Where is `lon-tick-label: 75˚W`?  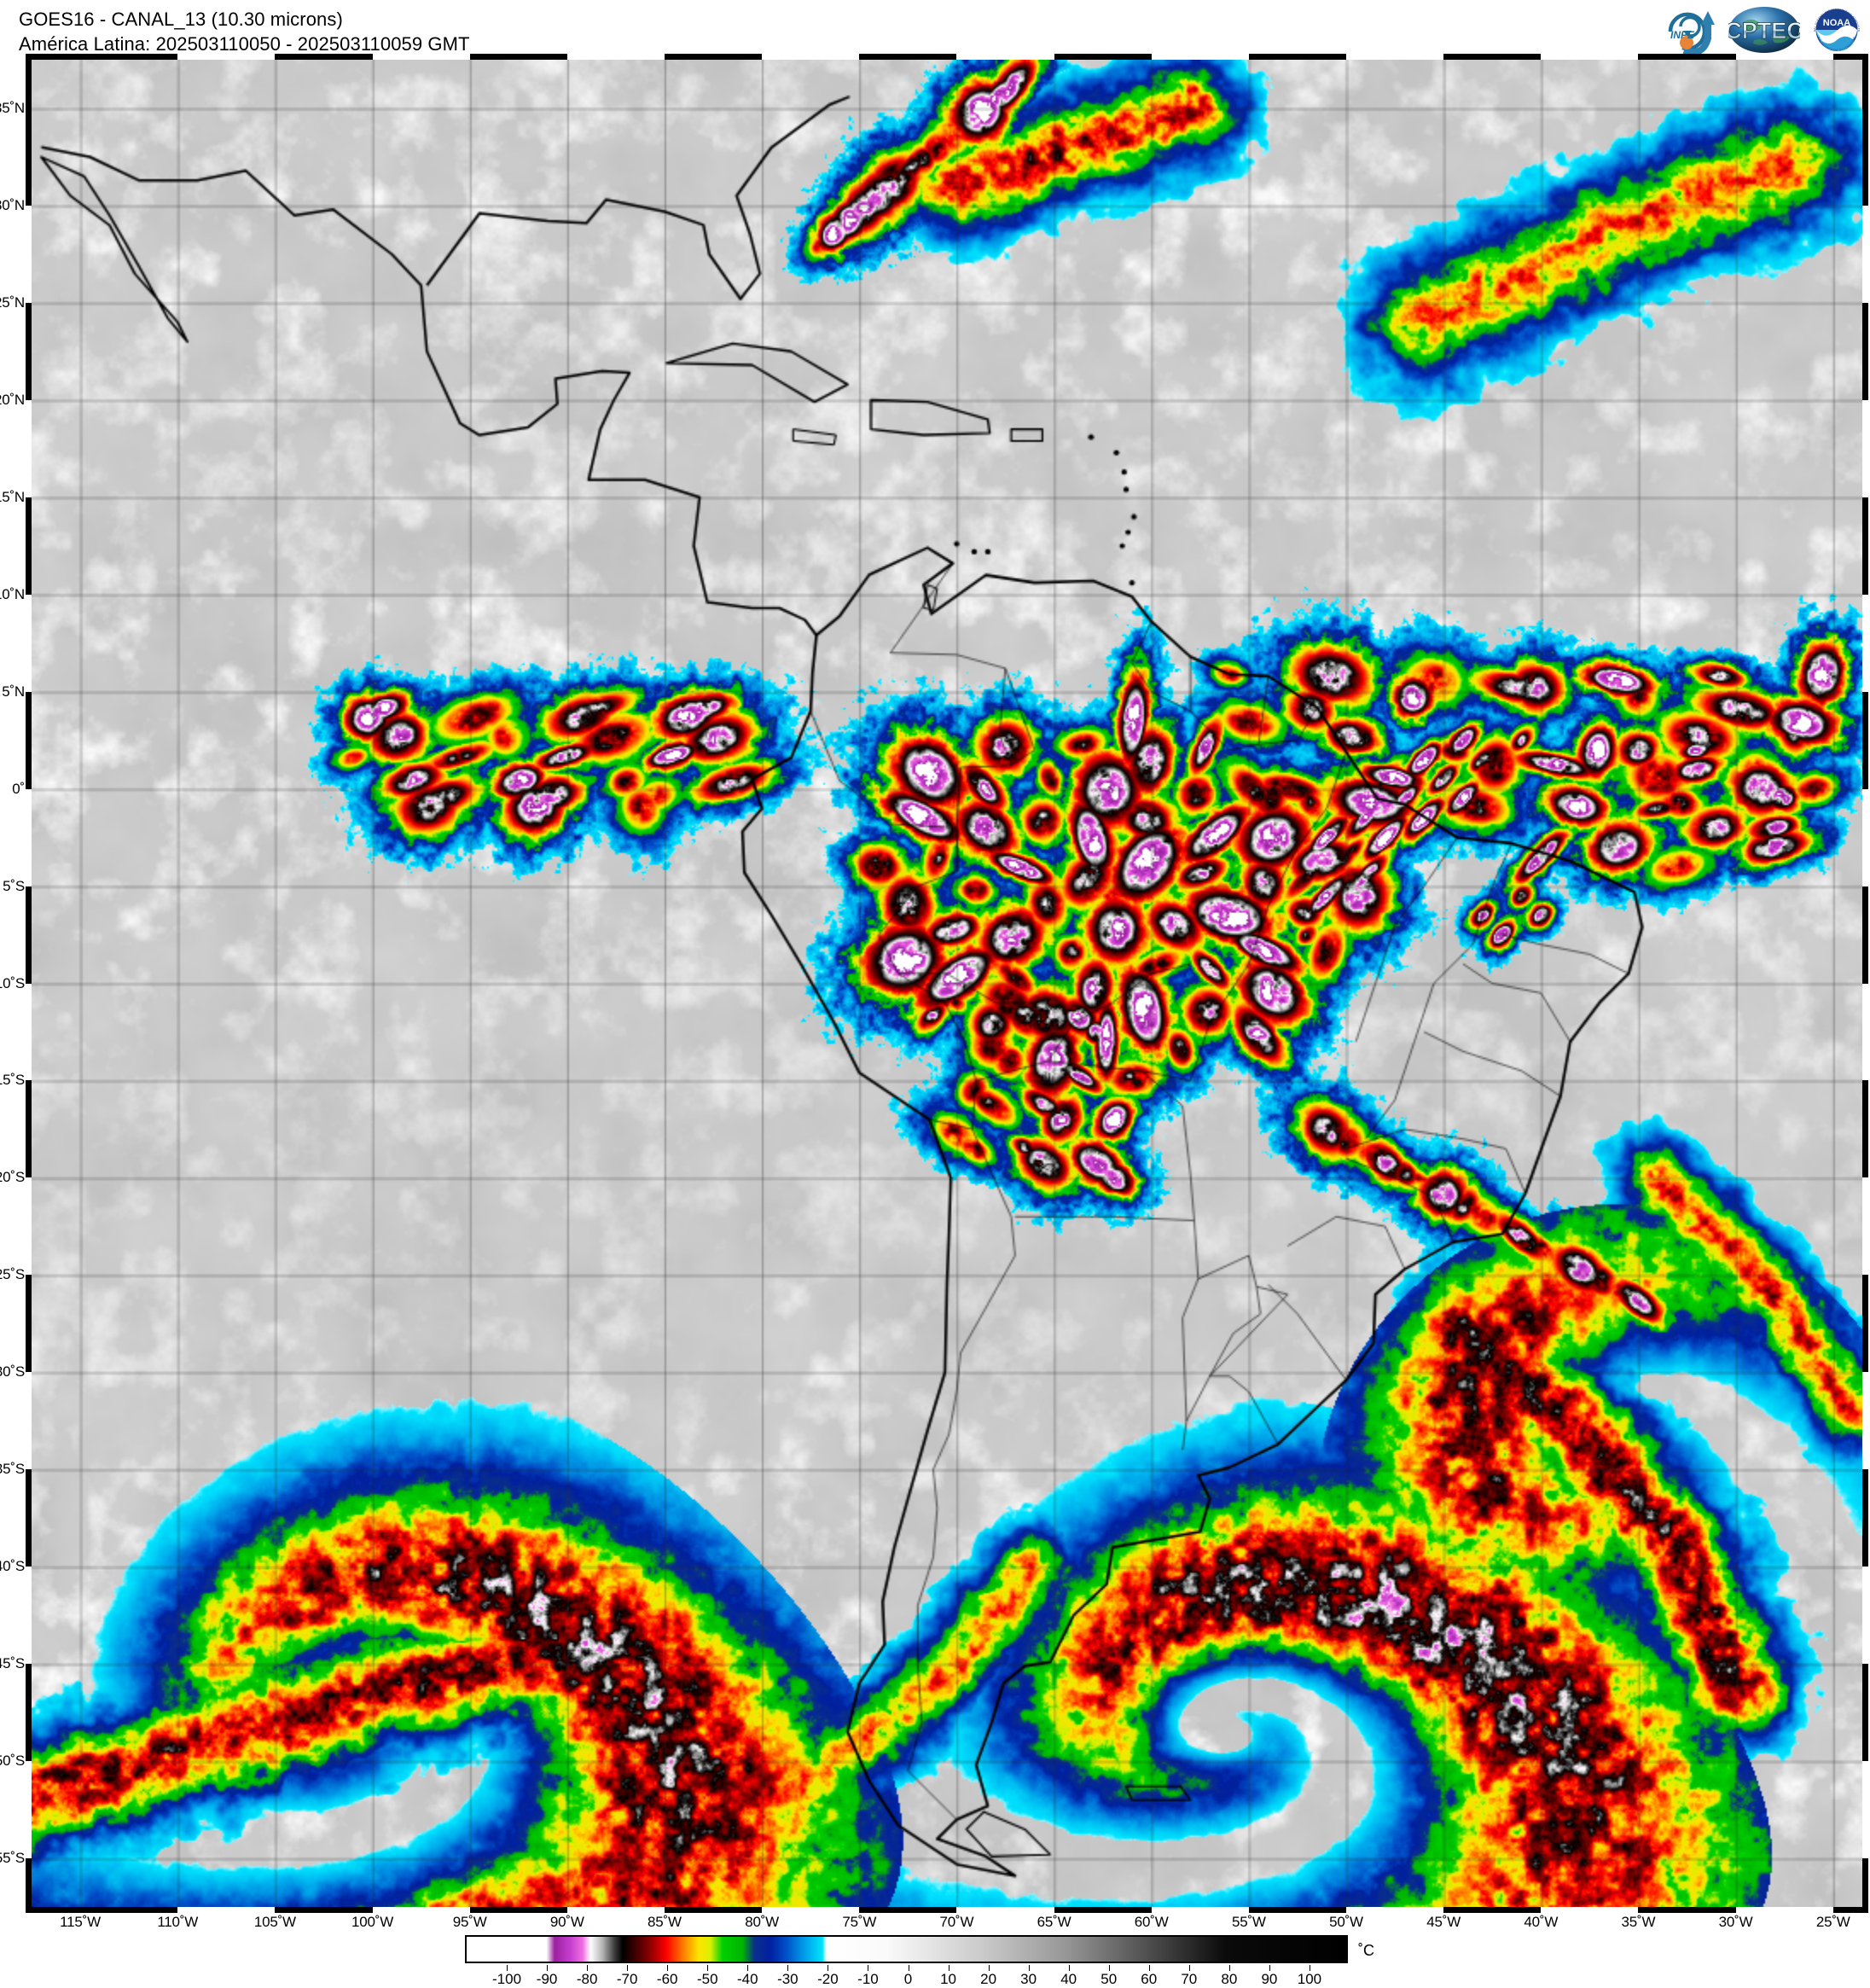 lon-tick-label: 75˚W is located at coordinates (859, 1922).